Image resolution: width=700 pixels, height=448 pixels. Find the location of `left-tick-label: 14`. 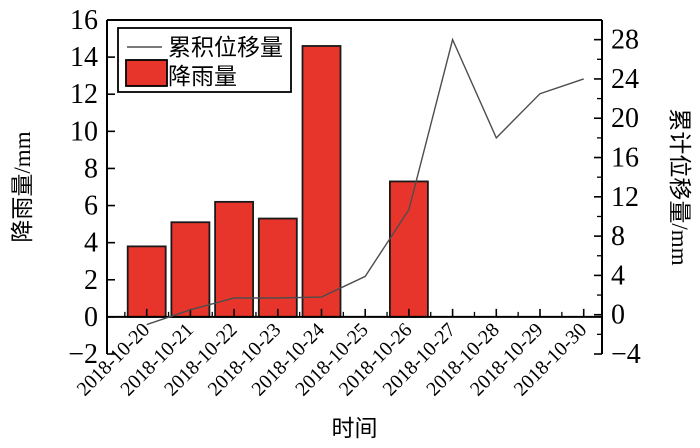

left-tick-label: 14 is located at coordinates (84, 57).